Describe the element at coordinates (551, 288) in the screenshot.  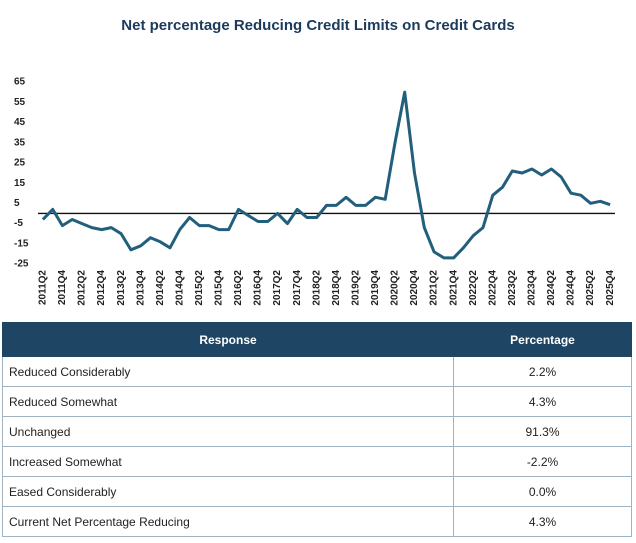
I see `x-tick-label: 2024Q2` at that location.